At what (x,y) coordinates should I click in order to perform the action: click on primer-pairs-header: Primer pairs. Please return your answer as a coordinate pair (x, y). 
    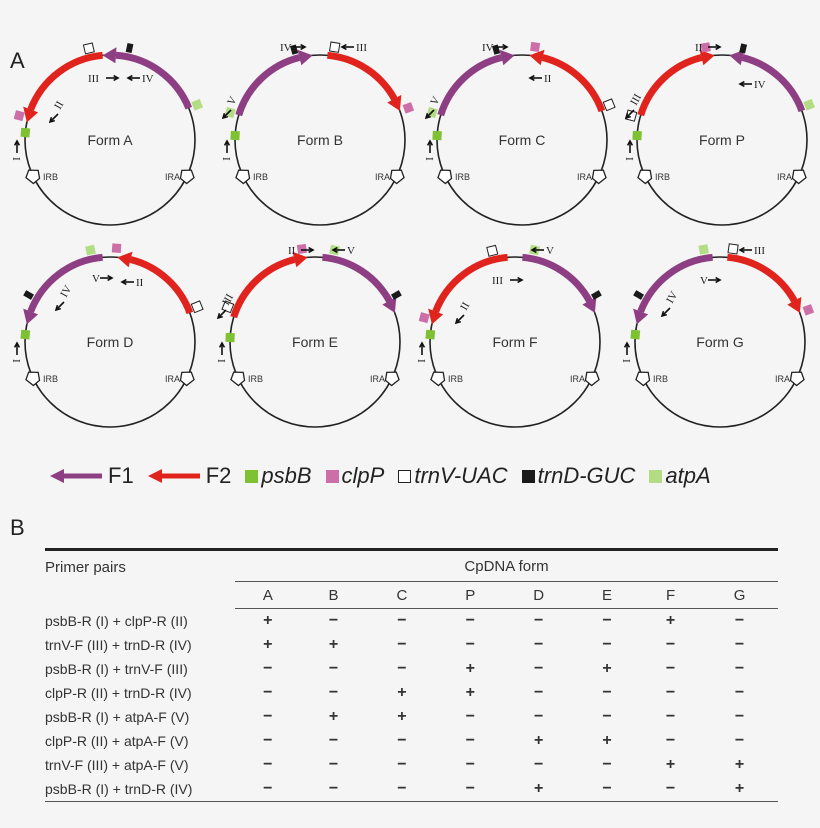
    Looking at the image, I should click on (140, 578).